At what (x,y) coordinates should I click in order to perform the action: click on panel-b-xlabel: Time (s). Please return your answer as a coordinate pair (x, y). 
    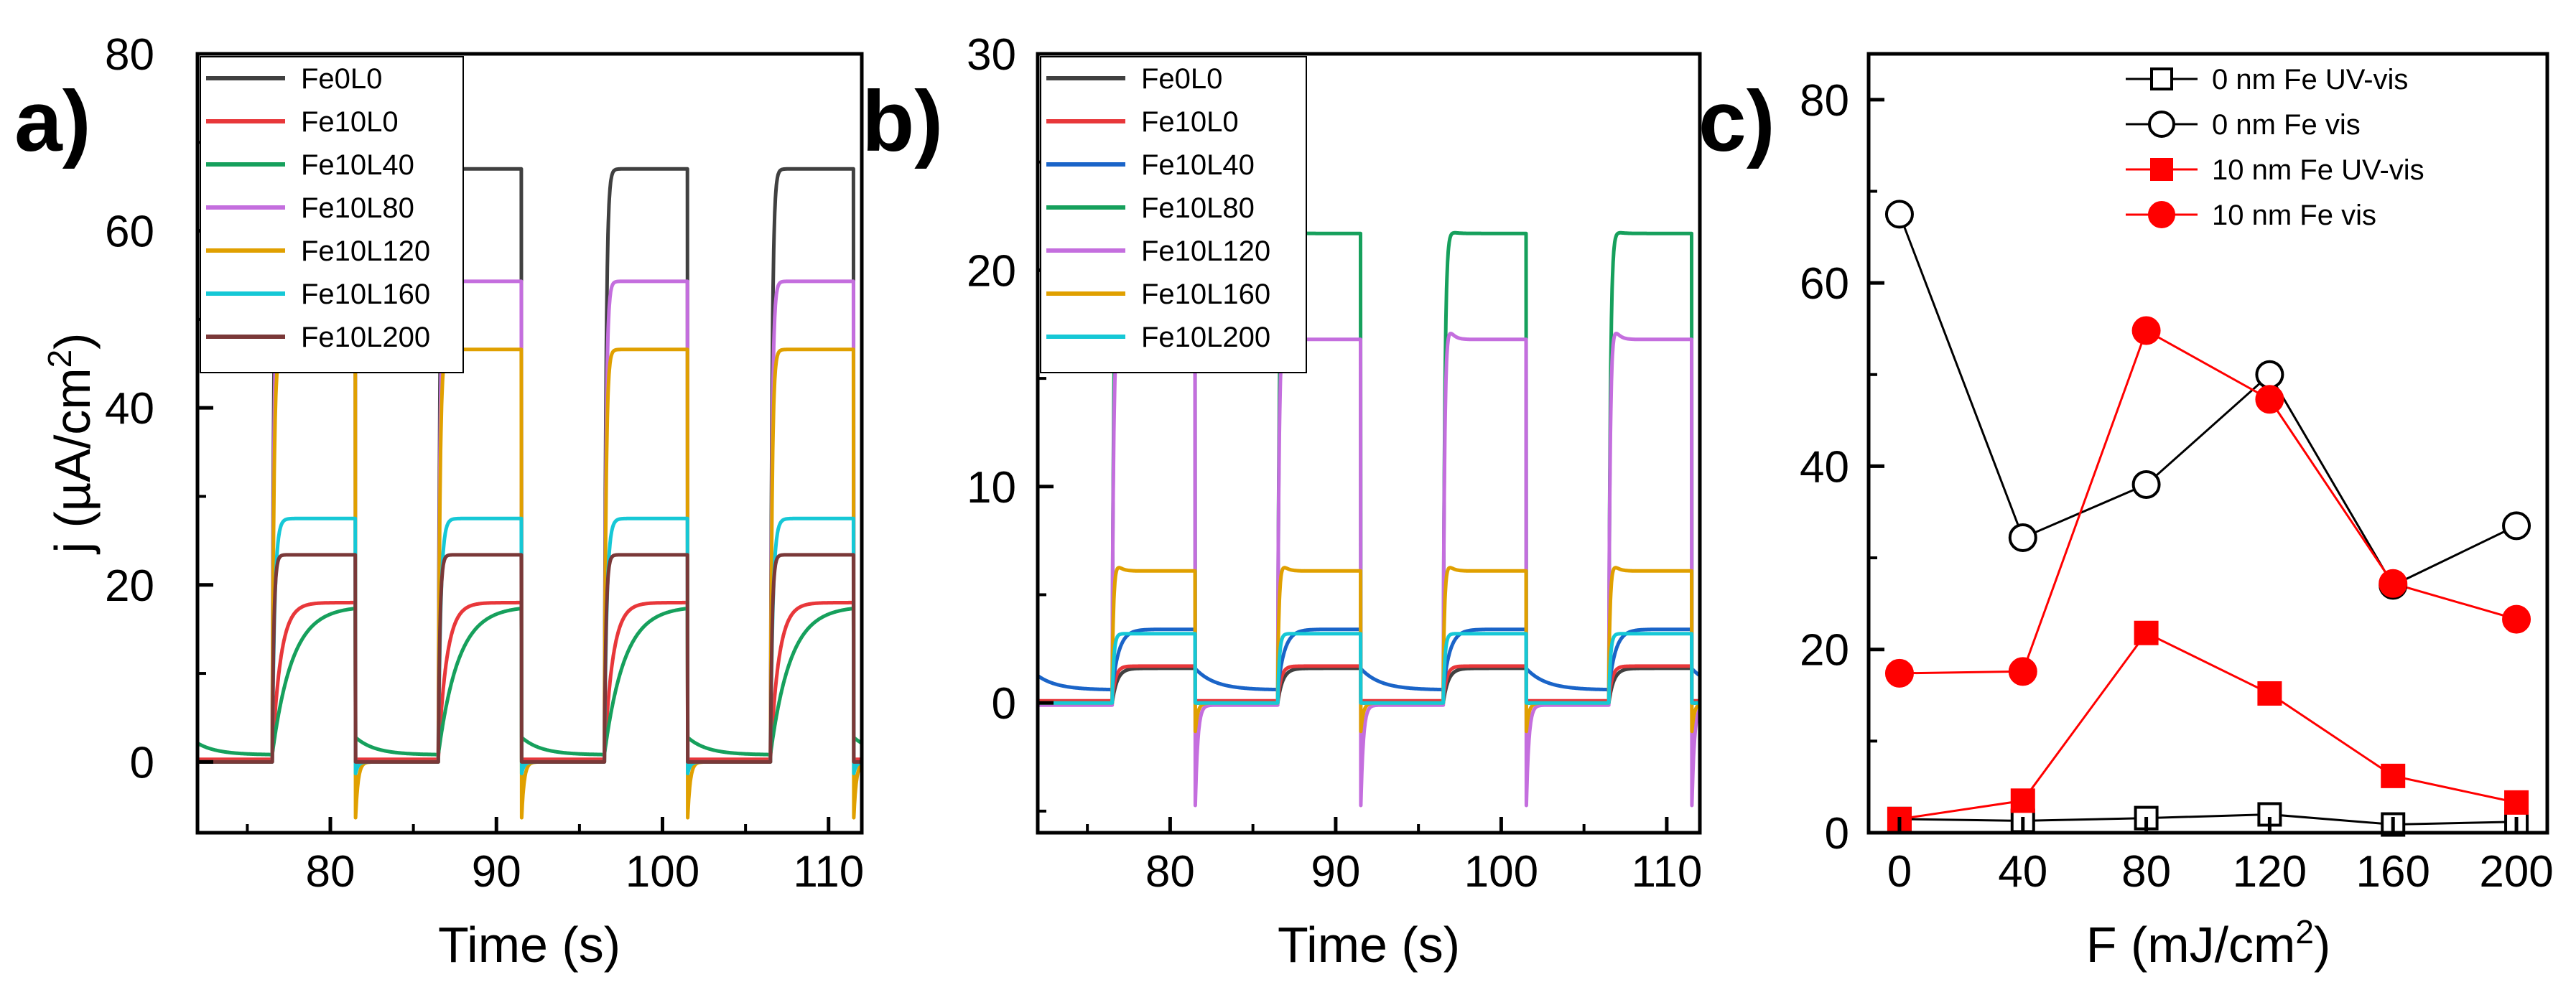
    Looking at the image, I should click on (1369, 945).